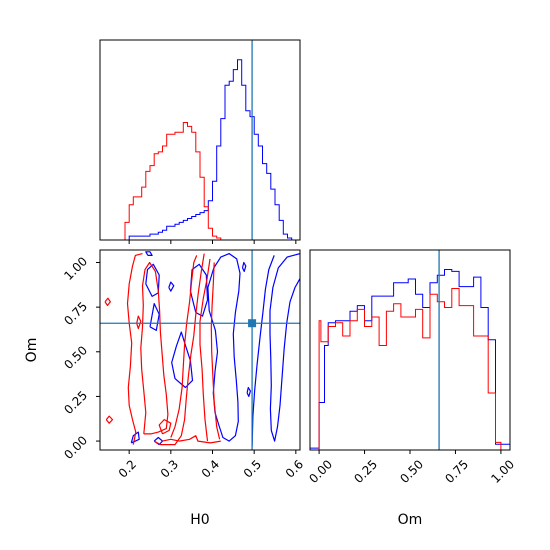 The height and width of the screenshot is (550, 550). Describe the element at coordinates (75, 313) in the screenshot. I see `om-y-tick-label: 0.75` at that location.